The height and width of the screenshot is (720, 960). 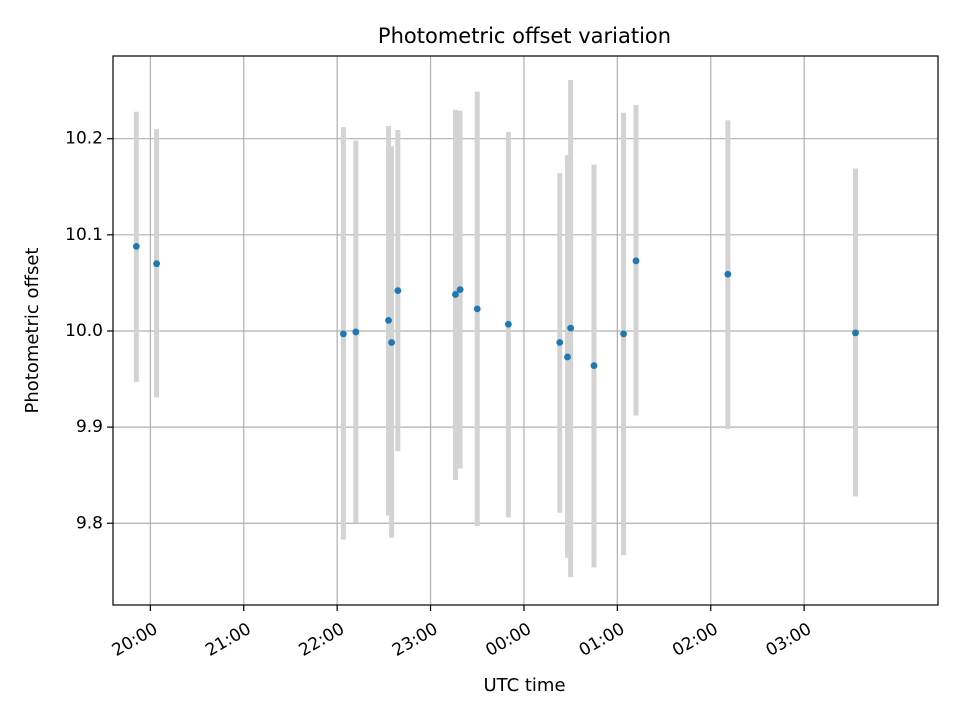 I want to click on y-tick-label: 10.0, so click(x=84, y=331).